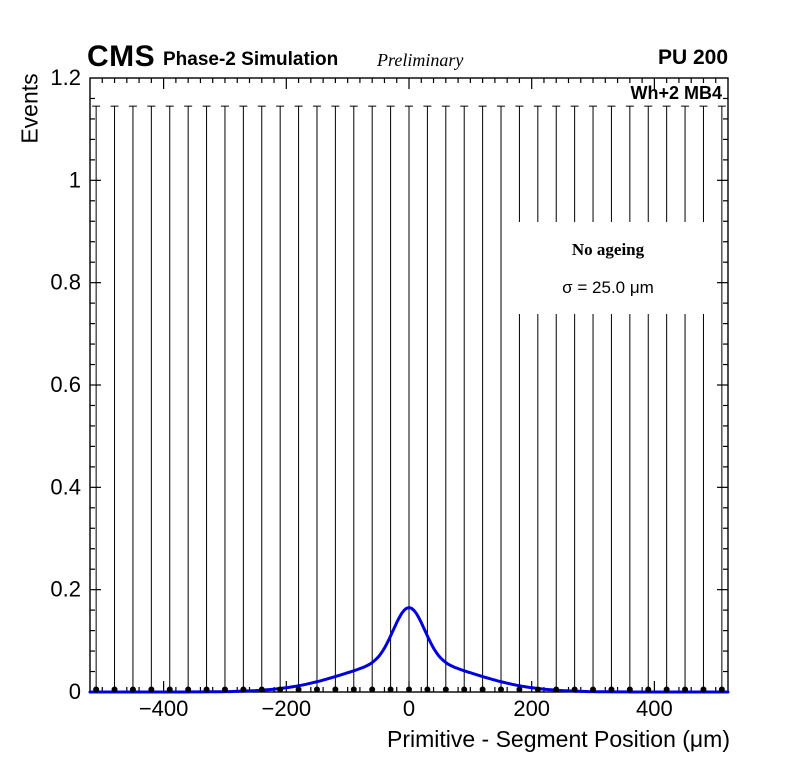 The width and height of the screenshot is (796, 772). I want to click on legend-ageing-label: No ageing, so click(608, 249).